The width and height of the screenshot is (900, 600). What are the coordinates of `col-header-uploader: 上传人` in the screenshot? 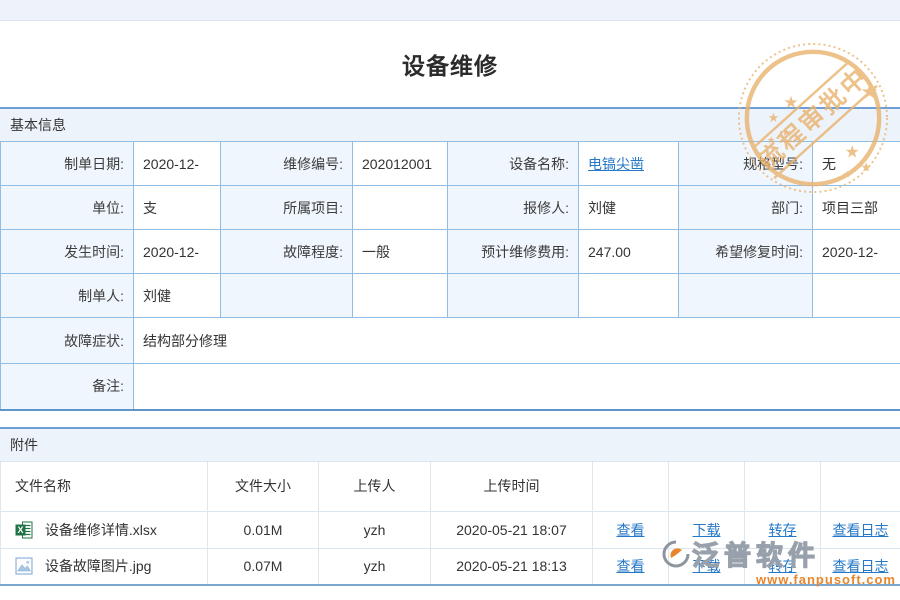 It's located at (374, 486).